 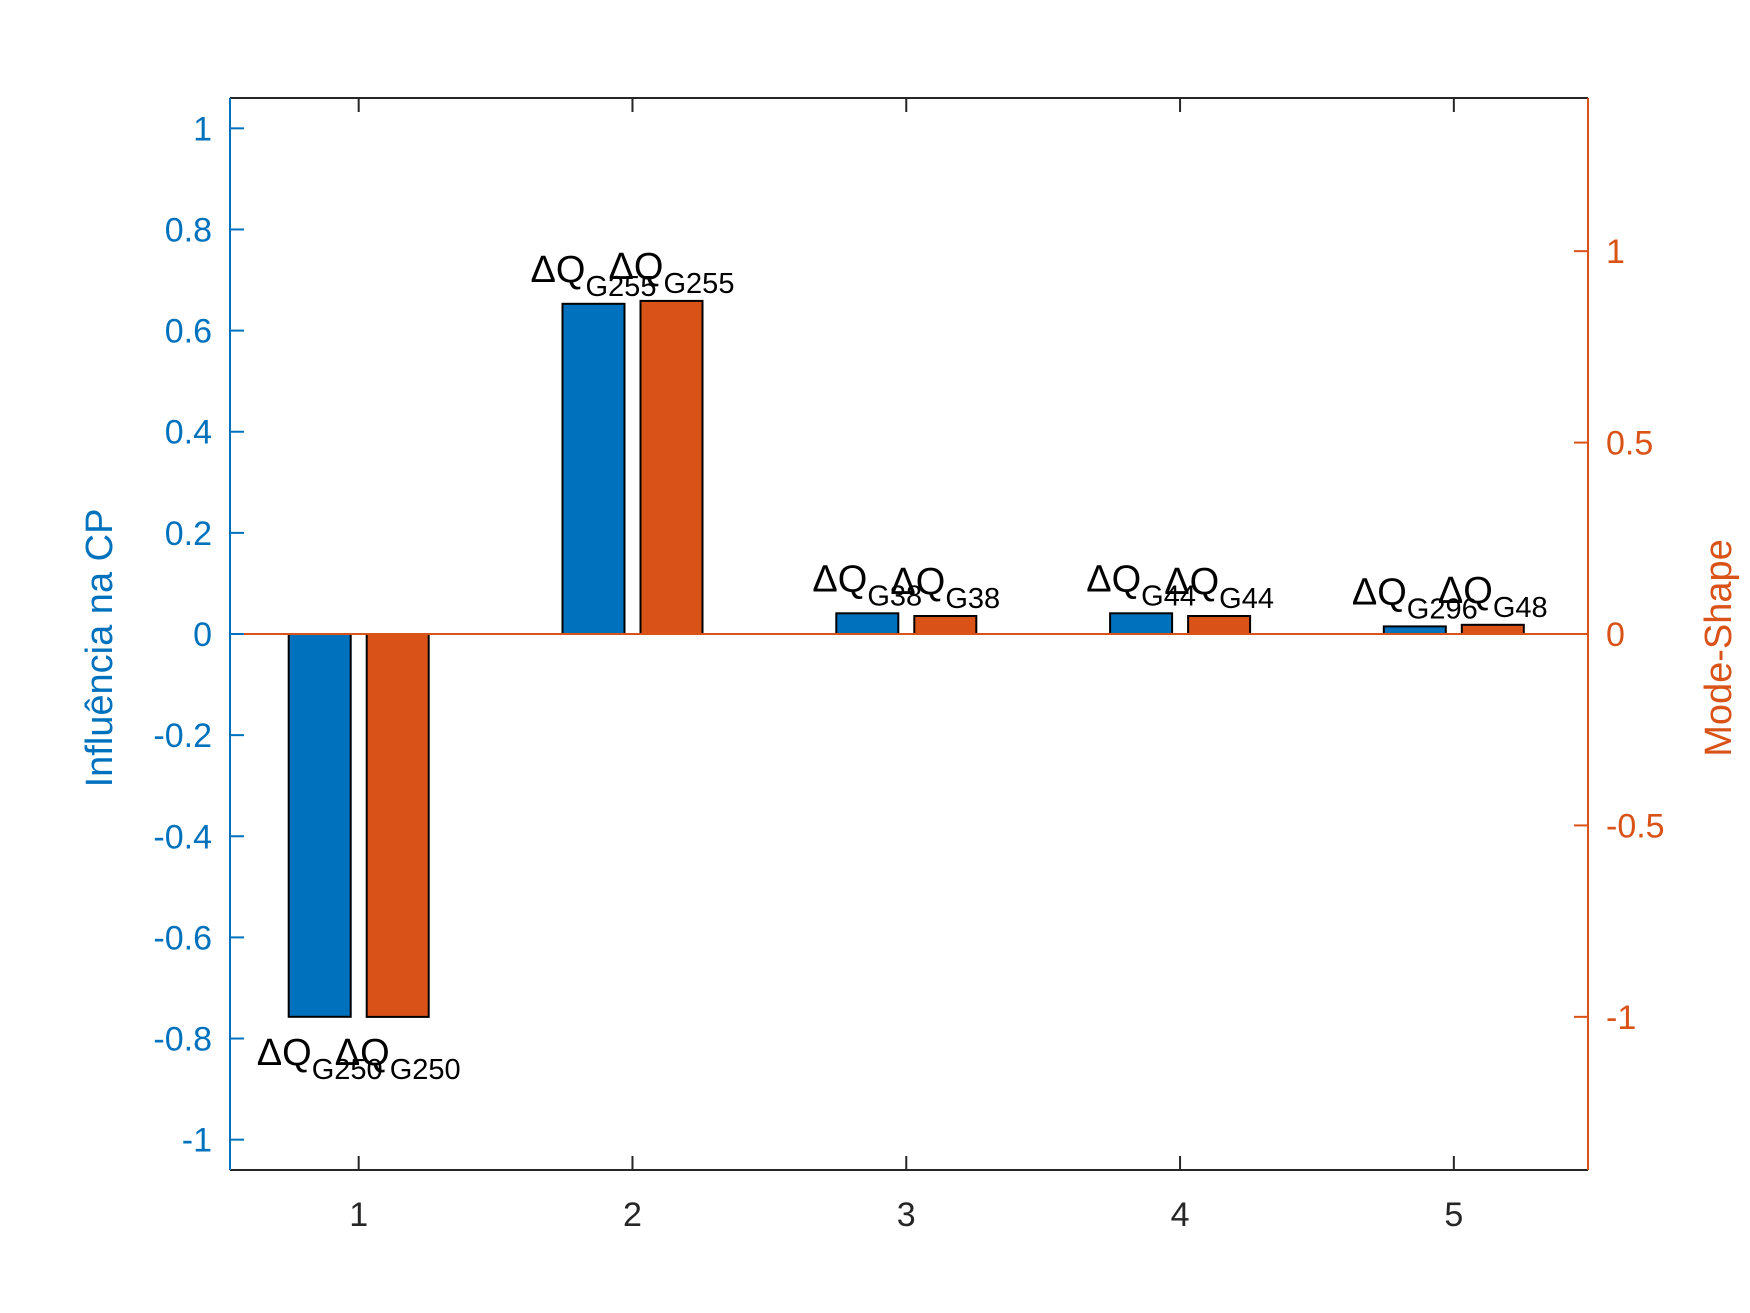 What do you see at coordinates (197, 1141) in the screenshot?
I see `left-y-tick-label-0: -1` at bounding box center [197, 1141].